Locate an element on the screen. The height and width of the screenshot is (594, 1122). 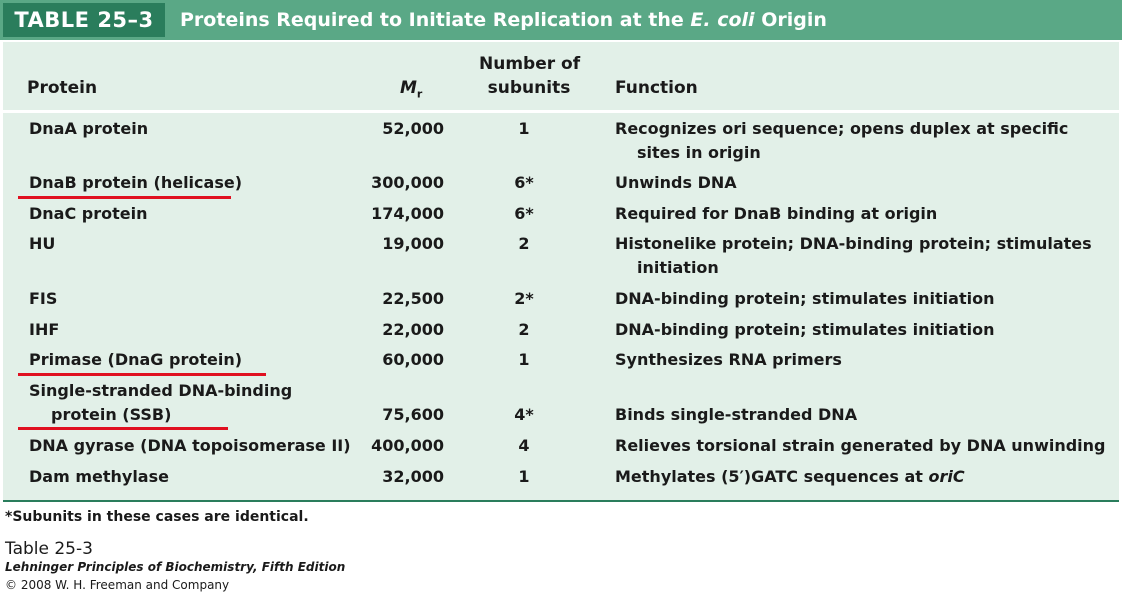
mr-subscript: r is located at coordinates (419, 94).